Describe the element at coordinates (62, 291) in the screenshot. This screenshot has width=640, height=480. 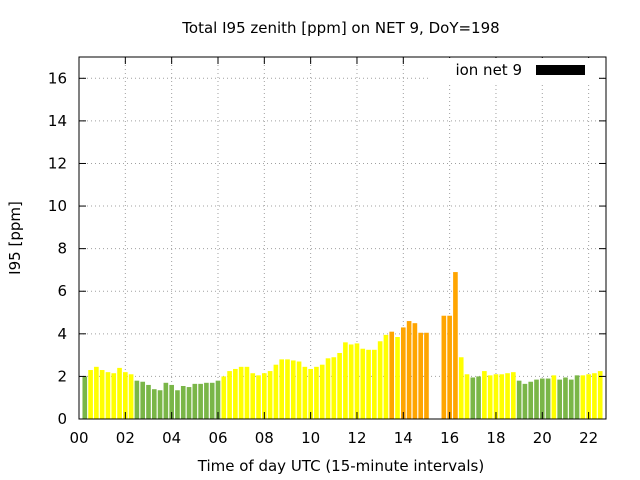
I see `y-tick-label: 6` at that location.